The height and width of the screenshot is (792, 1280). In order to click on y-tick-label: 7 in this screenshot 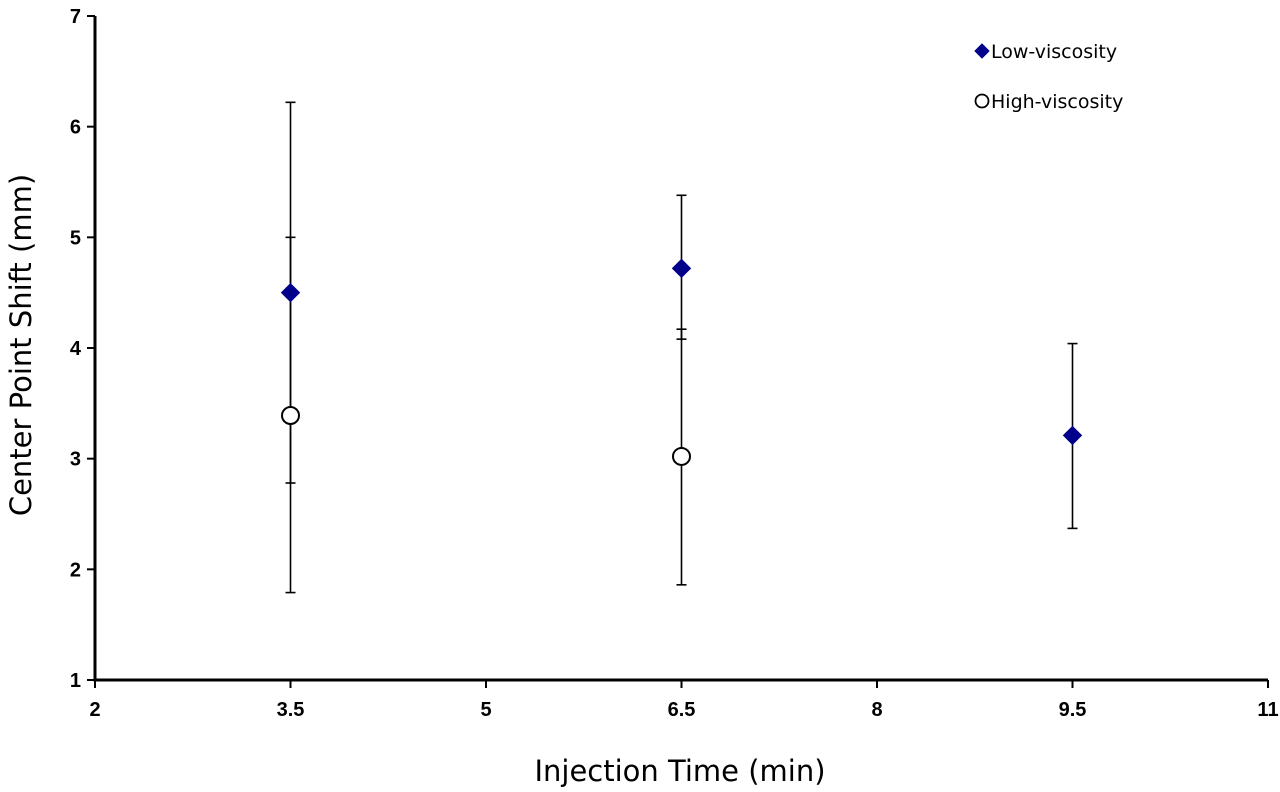, I will do `click(75, 17)`.